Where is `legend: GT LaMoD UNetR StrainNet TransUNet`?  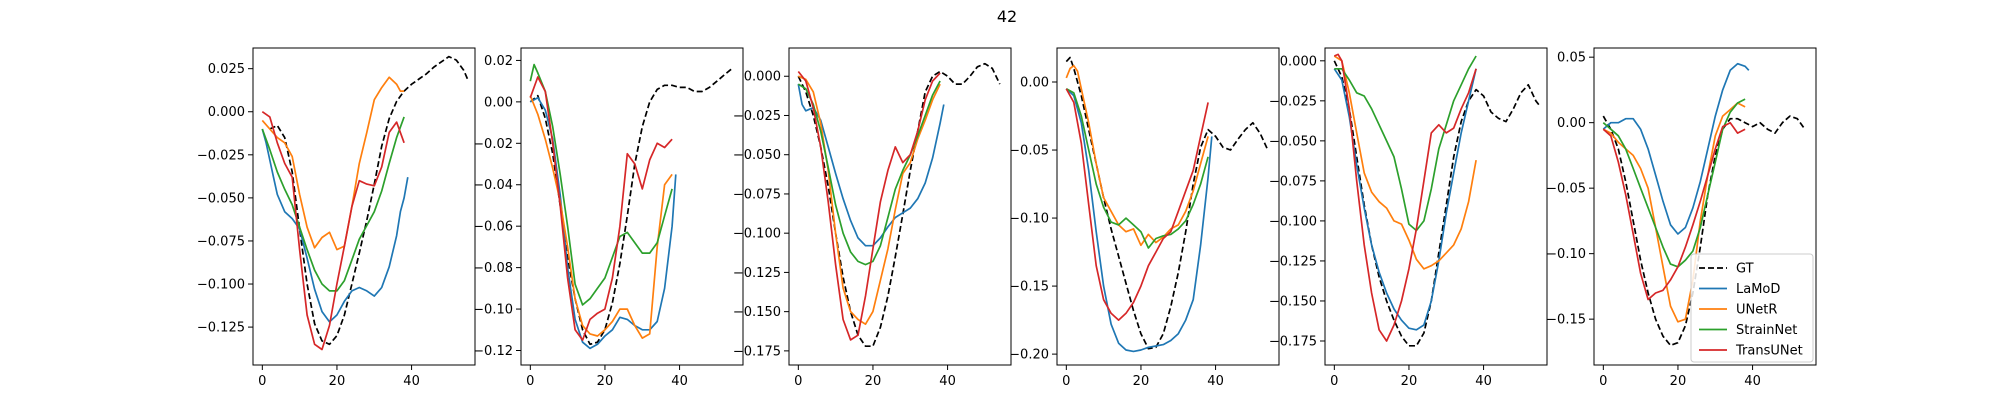
legend: GT LaMoD UNetR StrainNet TransUNet is located at coordinates (1752, 308).